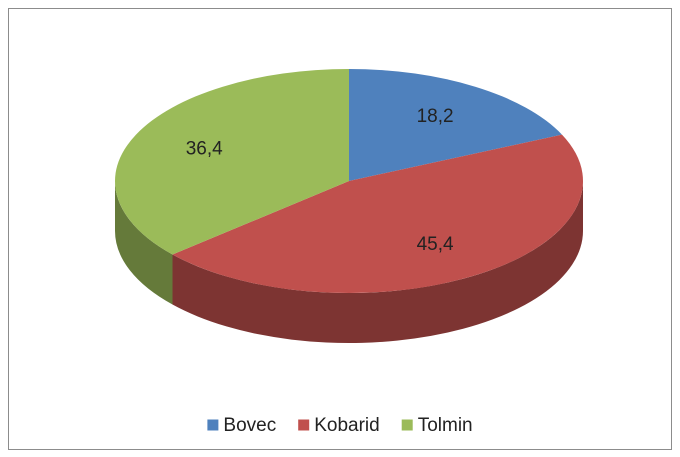 The image size is (680, 457). Describe the element at coordinates (445, 425) in the screenshot. I see `legend-label: Tolmin` at that location.